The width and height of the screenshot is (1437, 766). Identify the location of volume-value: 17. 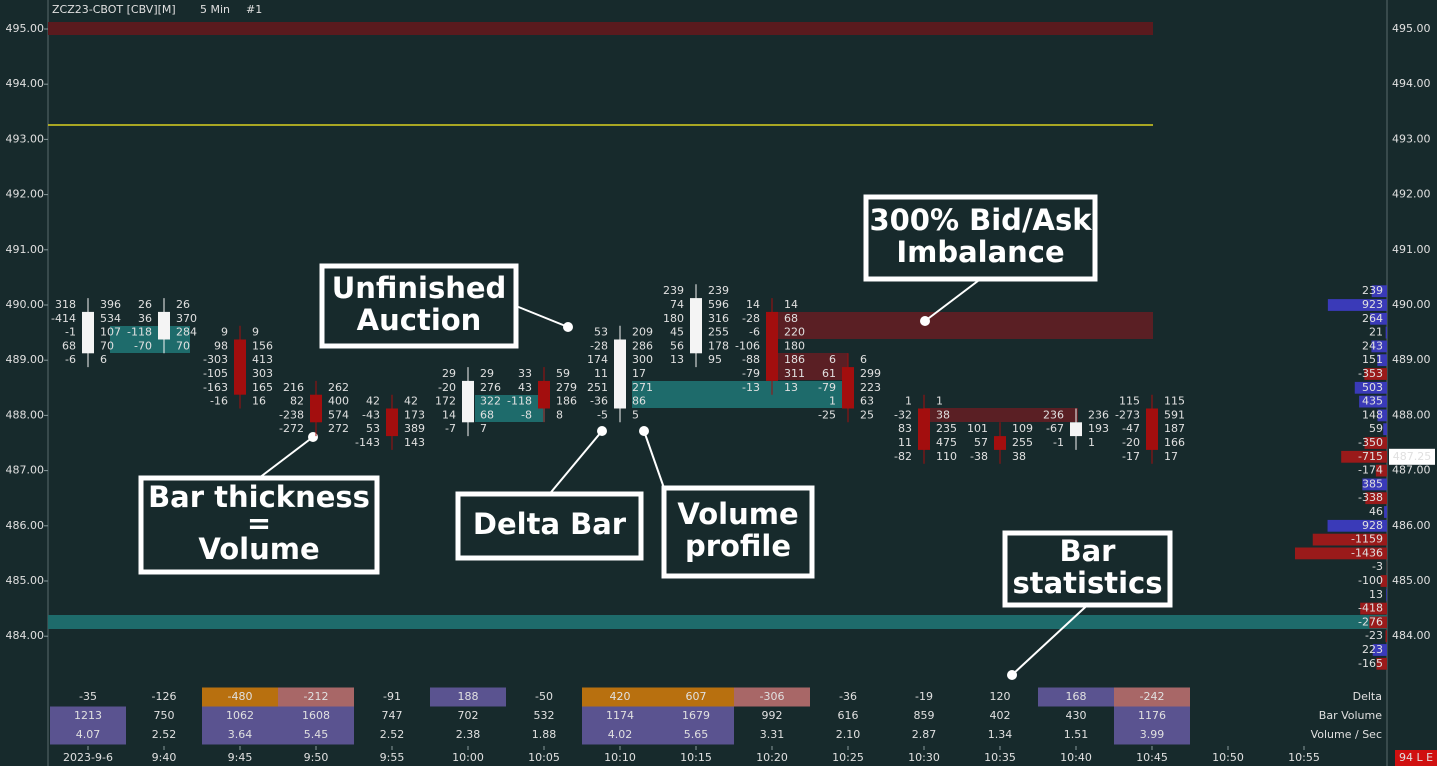
(639, 373).